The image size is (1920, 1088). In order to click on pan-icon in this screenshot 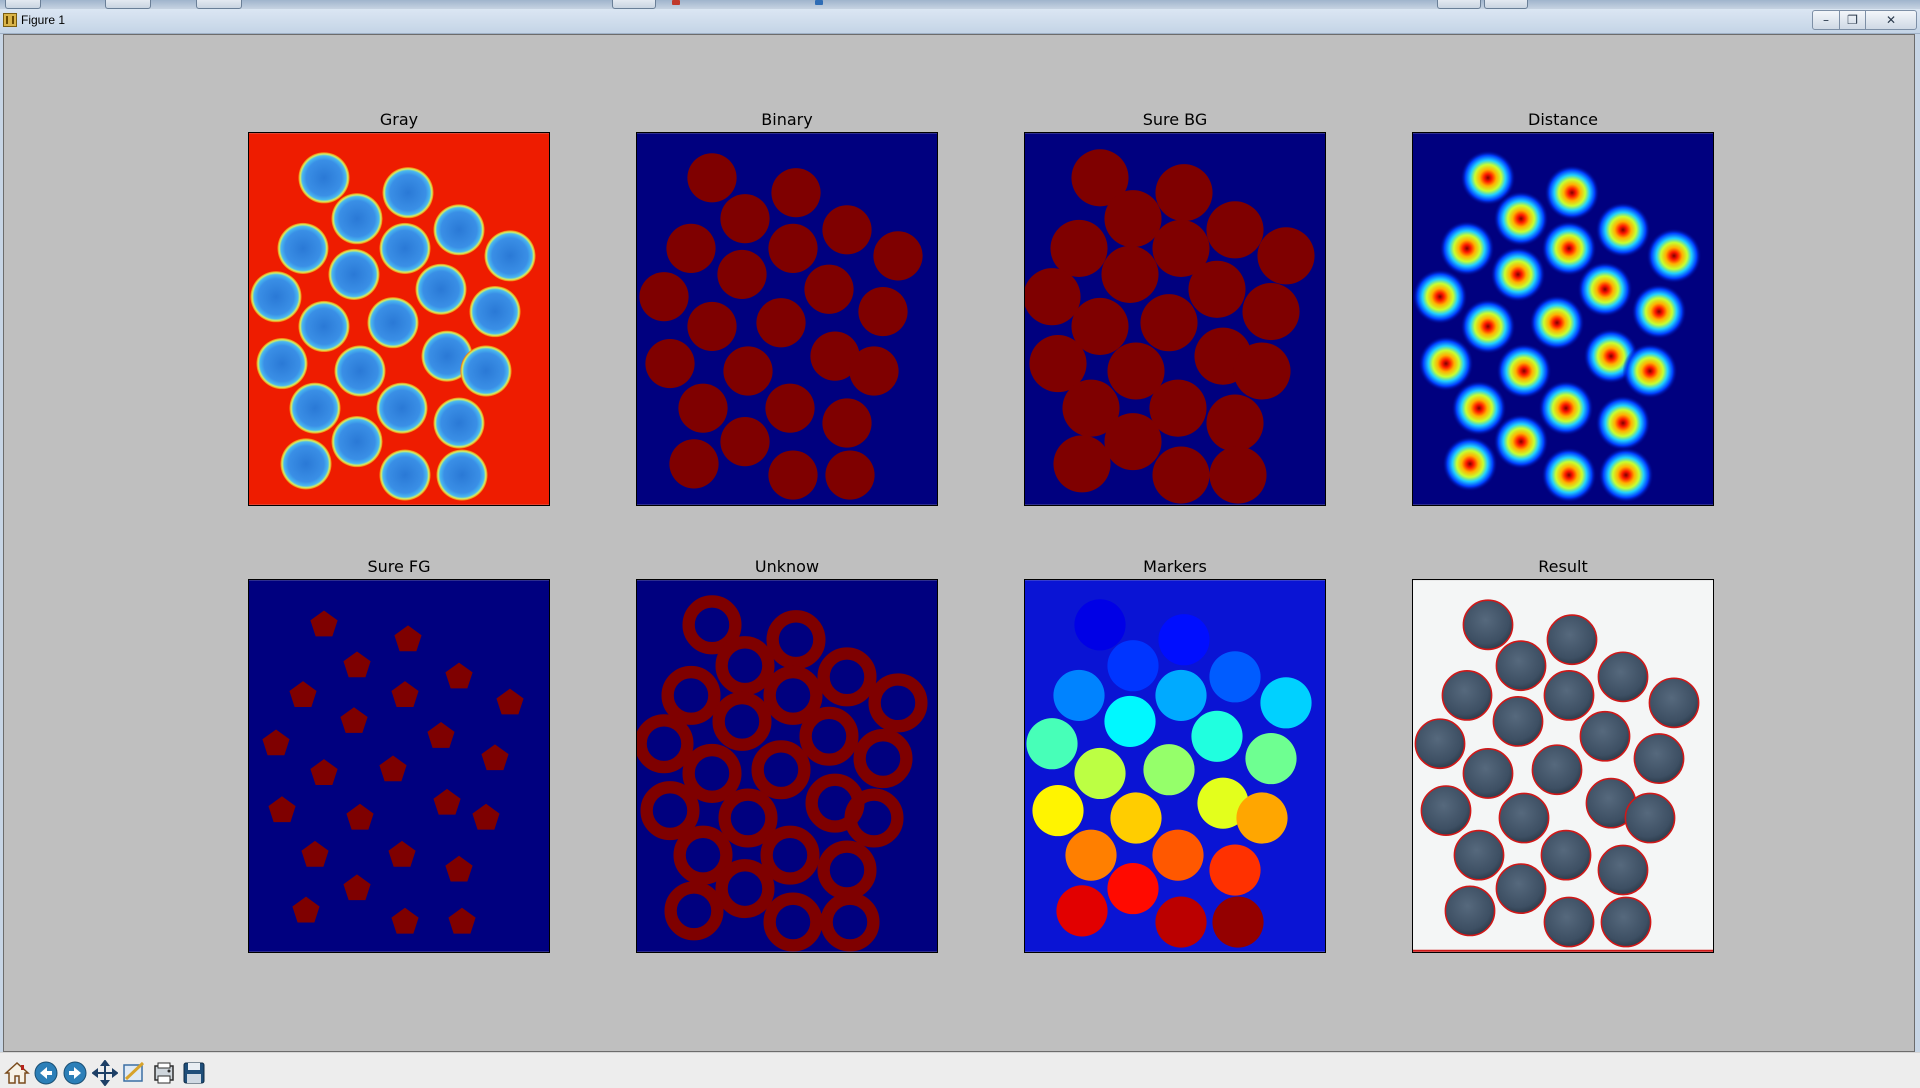, I will do `click(105, 1073)`.